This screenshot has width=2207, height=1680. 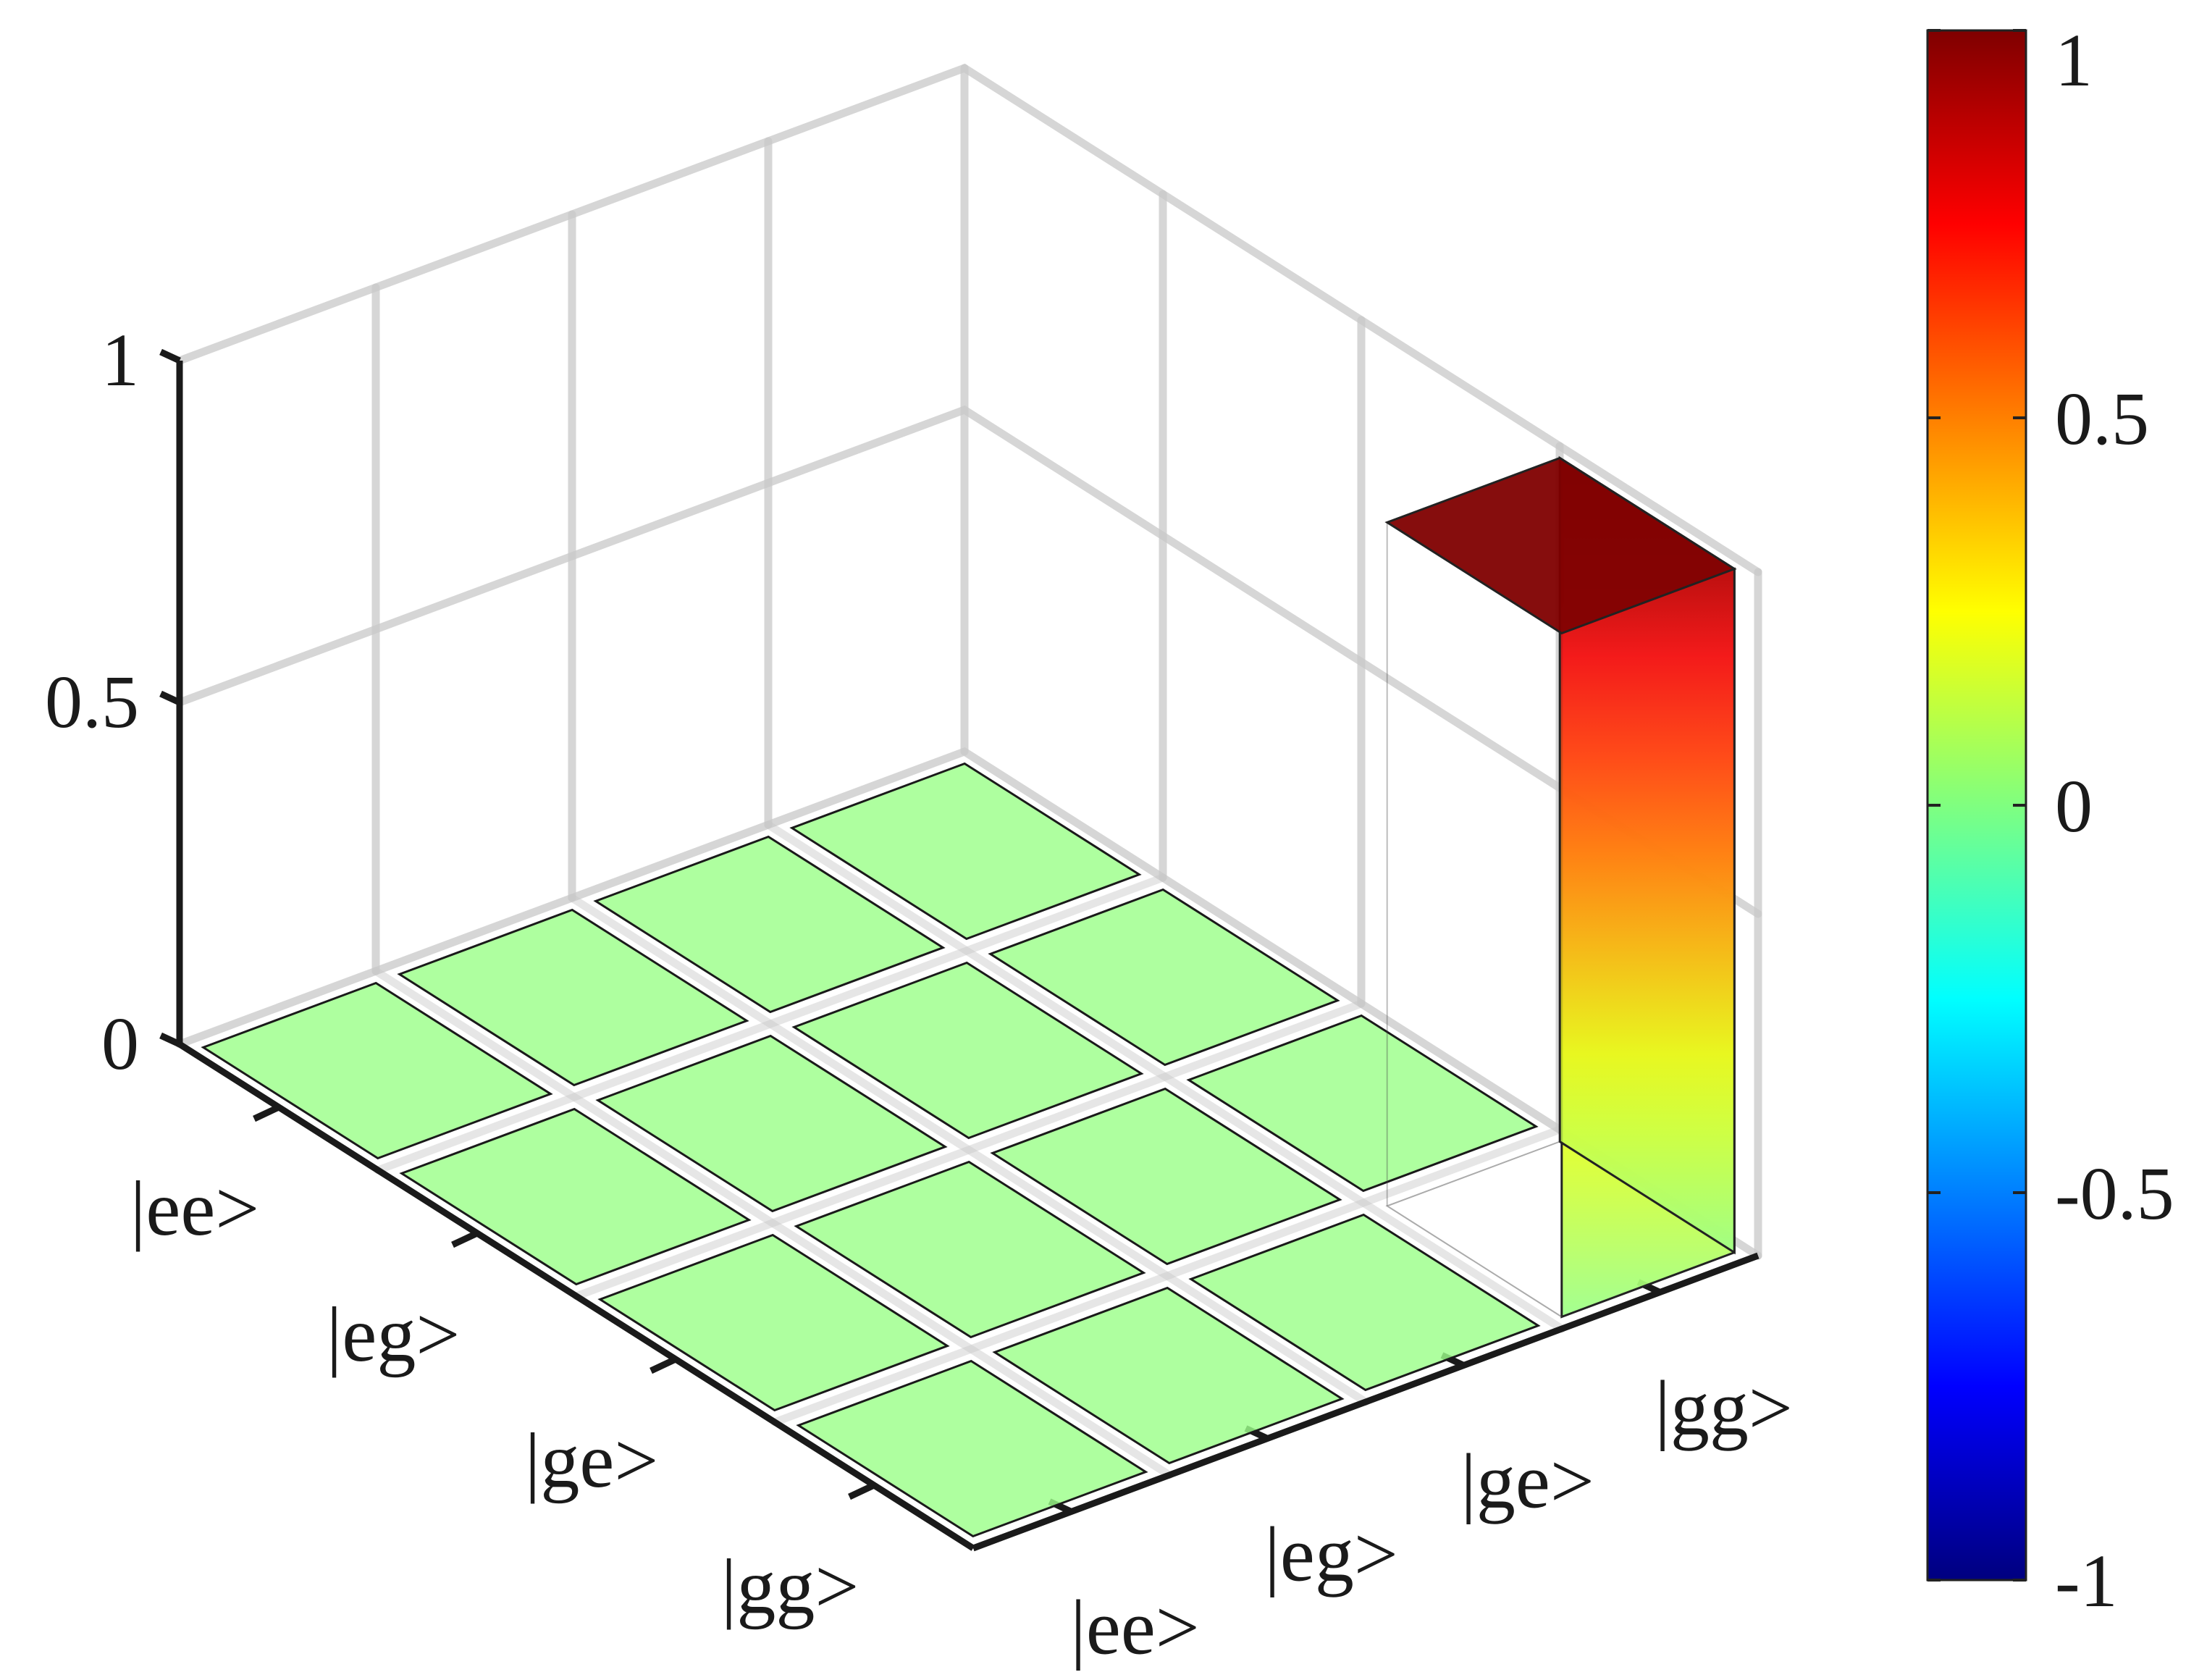 What do you see at coordinates (194, 1209) in the screenshot?
I see `row-tick-label: |ee>` at bounding box center [194, 1209].